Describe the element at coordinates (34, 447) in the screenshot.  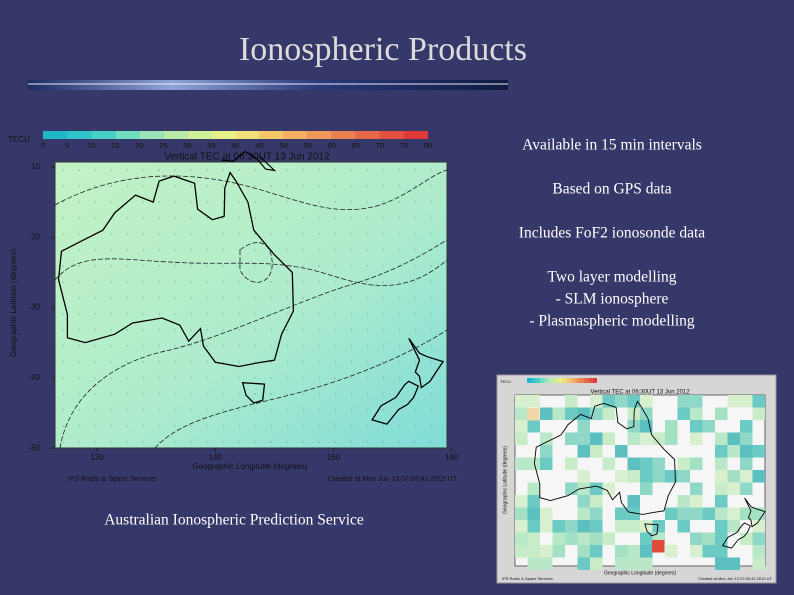
I see `y-tick-label: -50` at that location.